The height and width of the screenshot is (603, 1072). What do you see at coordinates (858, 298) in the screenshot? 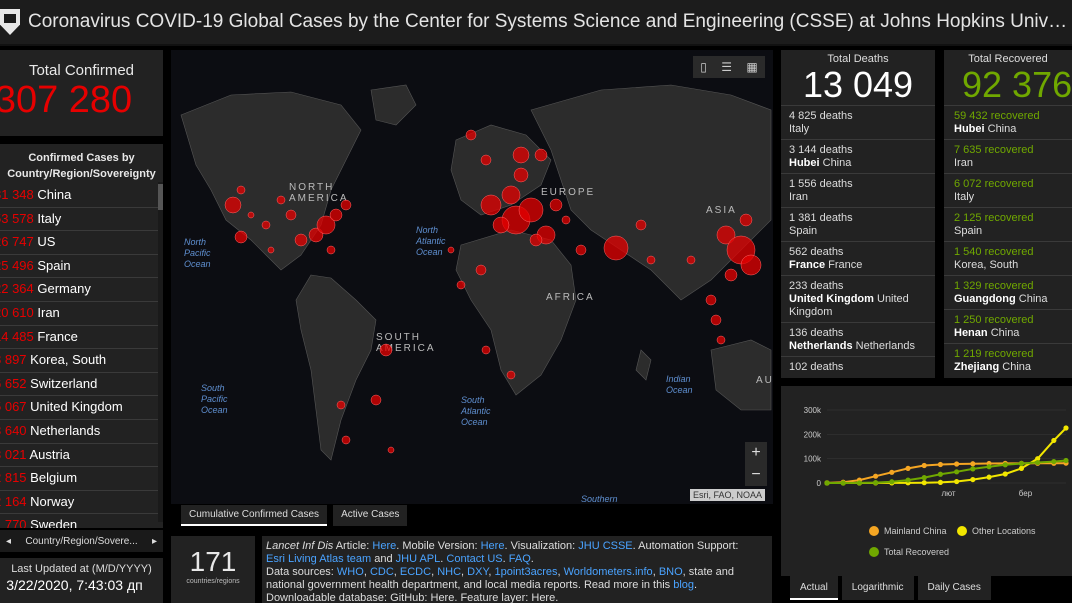
I see `deaths-list-item: 233 deaths United Kingdom United Kingdom` at bounding box center [858, 298].